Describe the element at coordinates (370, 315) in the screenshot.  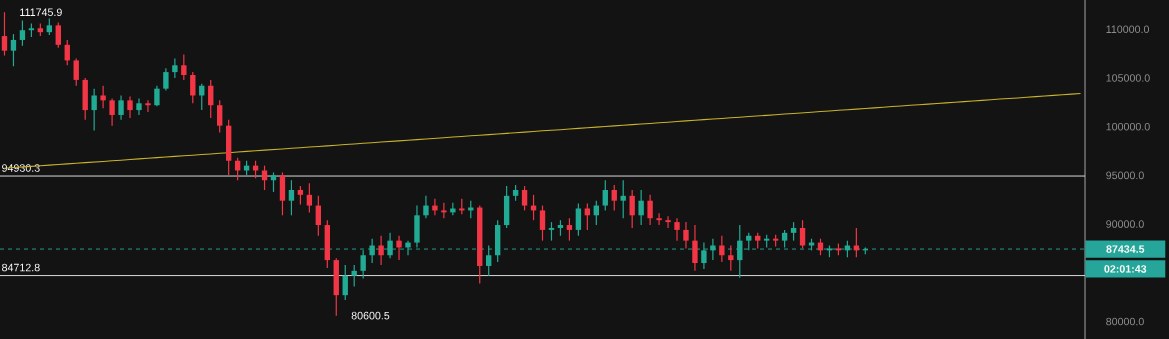
I see `annotation: 80600.5` at that location.